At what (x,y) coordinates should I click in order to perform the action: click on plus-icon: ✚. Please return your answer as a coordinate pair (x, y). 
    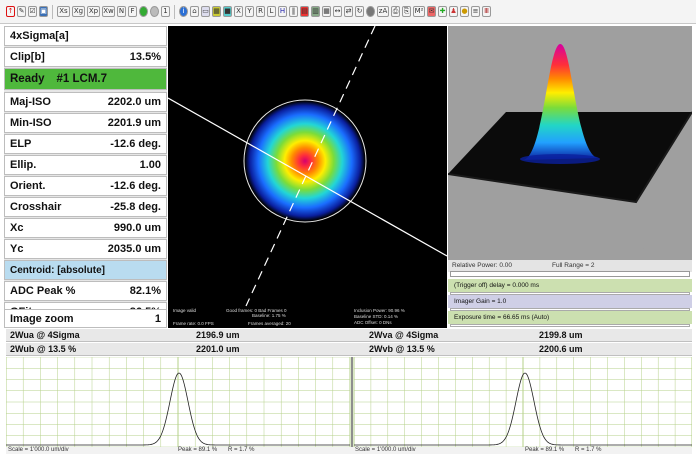
    Looking at the image, I should click on (442, 11).